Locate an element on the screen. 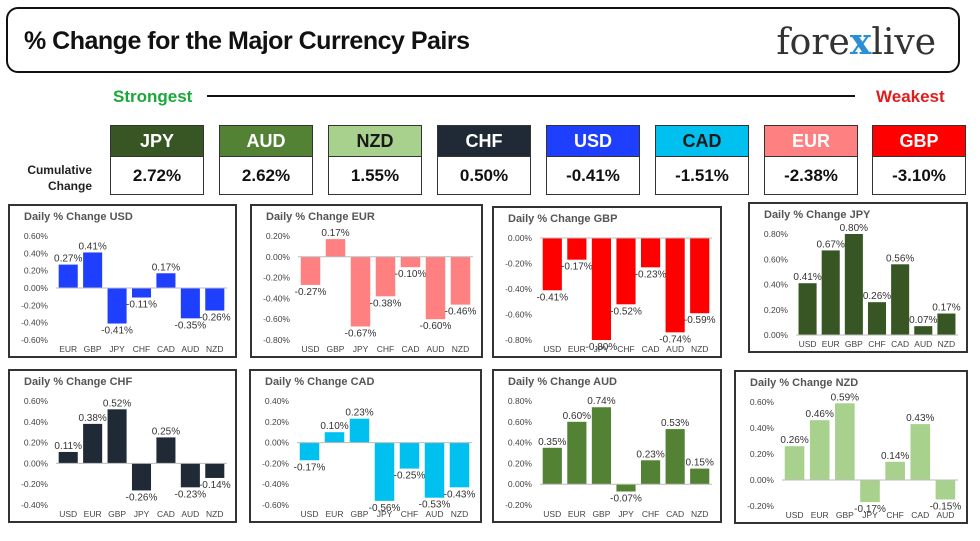 This screenshot has height=541, width=980. ccy-cumulative-value: -1.51% is located at coordinates (702, 176).